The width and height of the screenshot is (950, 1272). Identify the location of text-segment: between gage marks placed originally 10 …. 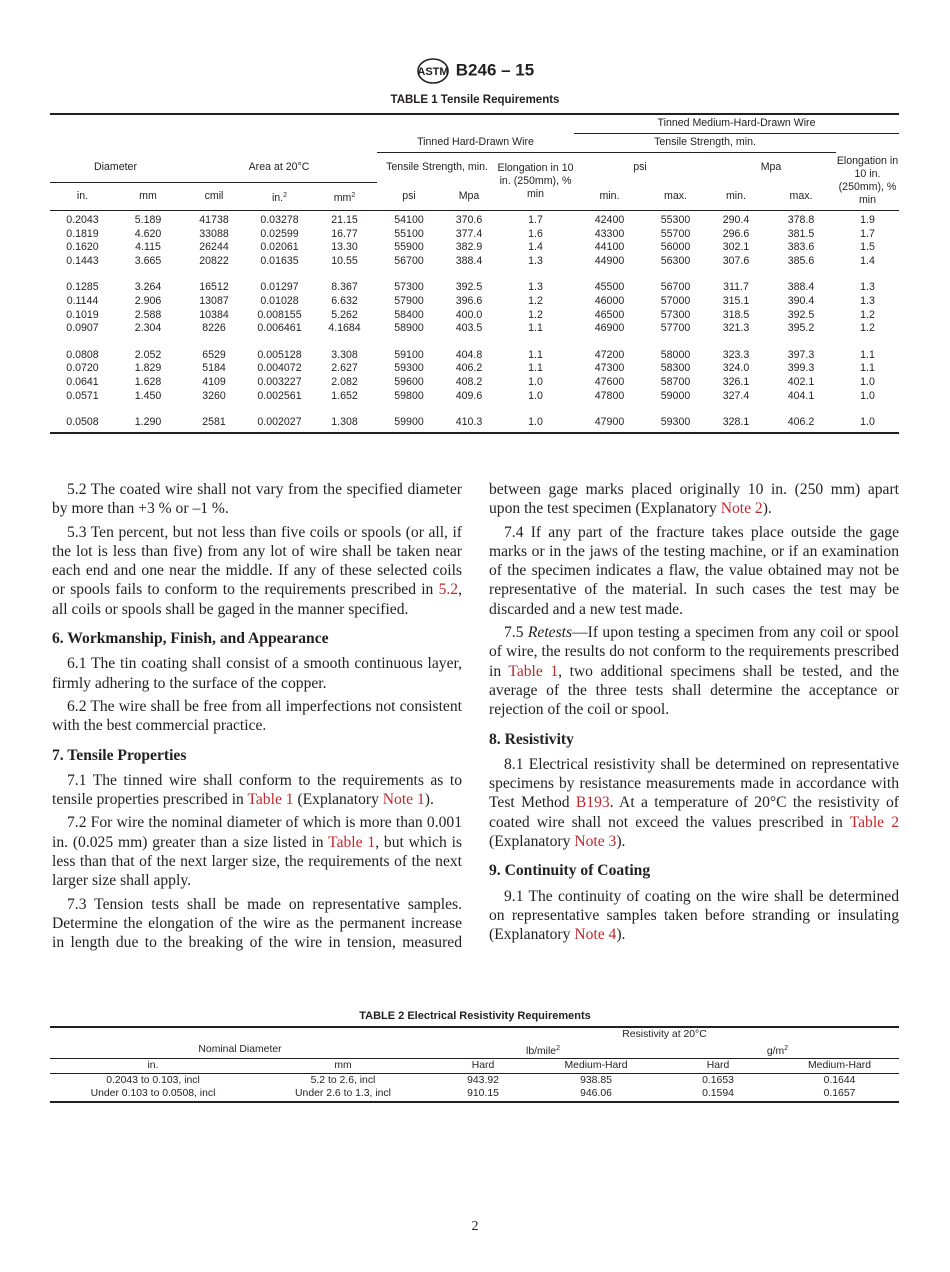
(694, 499).